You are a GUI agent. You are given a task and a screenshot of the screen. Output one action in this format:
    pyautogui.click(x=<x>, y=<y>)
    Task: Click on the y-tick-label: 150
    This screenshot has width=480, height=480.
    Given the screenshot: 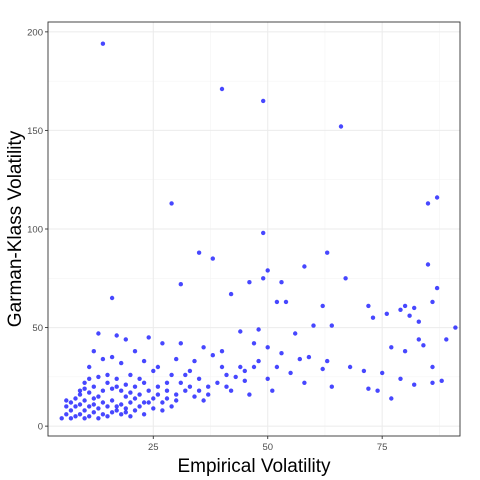 What is the action you would take?
    pyautogui.click(x=35, y=131)
    